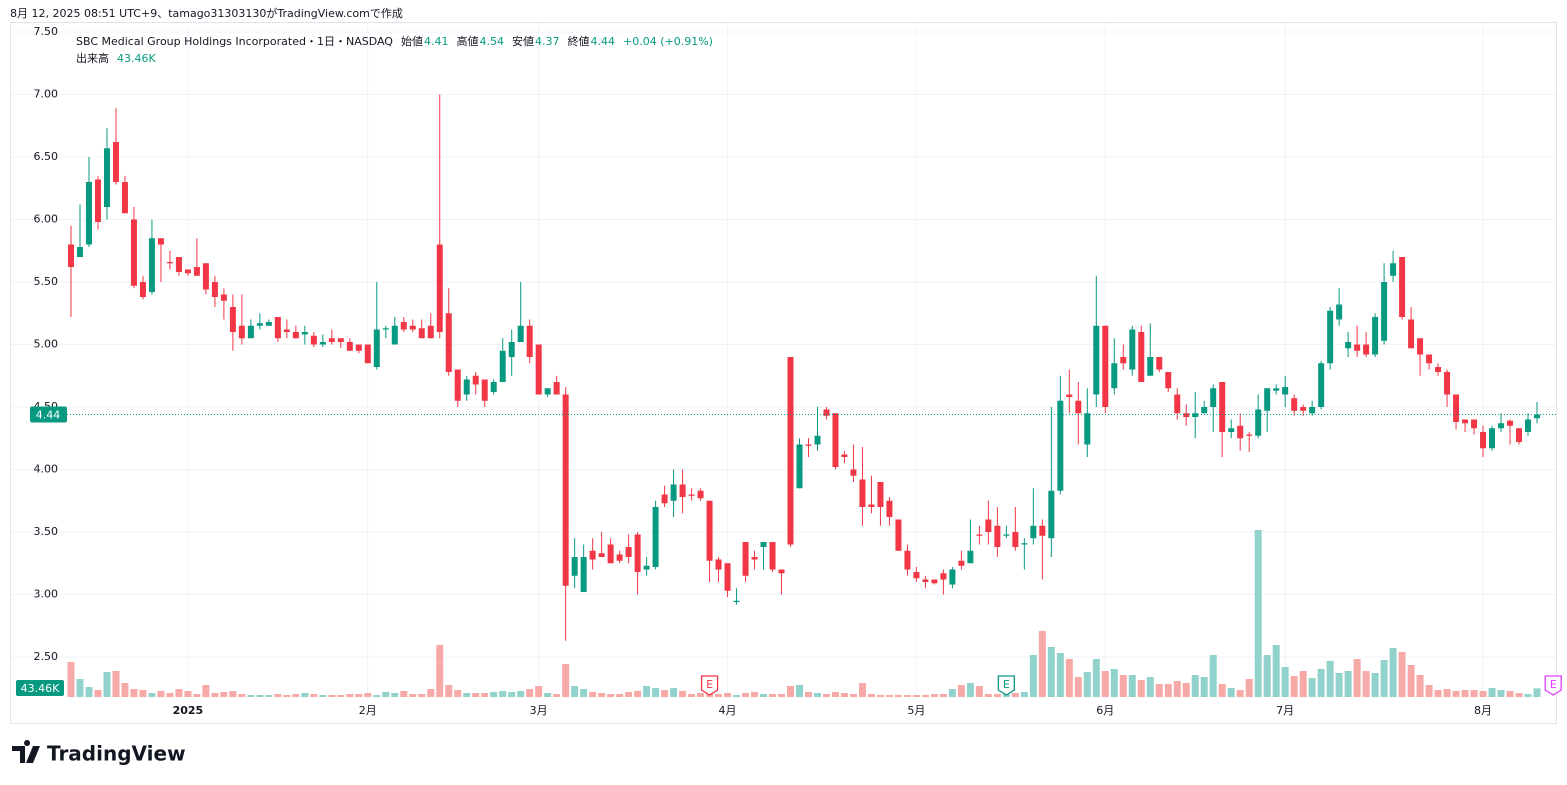 Image resolution: width=1567 pixels, height=785 pixels. What do you see at coordinates (467, 41) in the screenshot?
I see `legend-field: 高値` at bounding box center [467, 41].